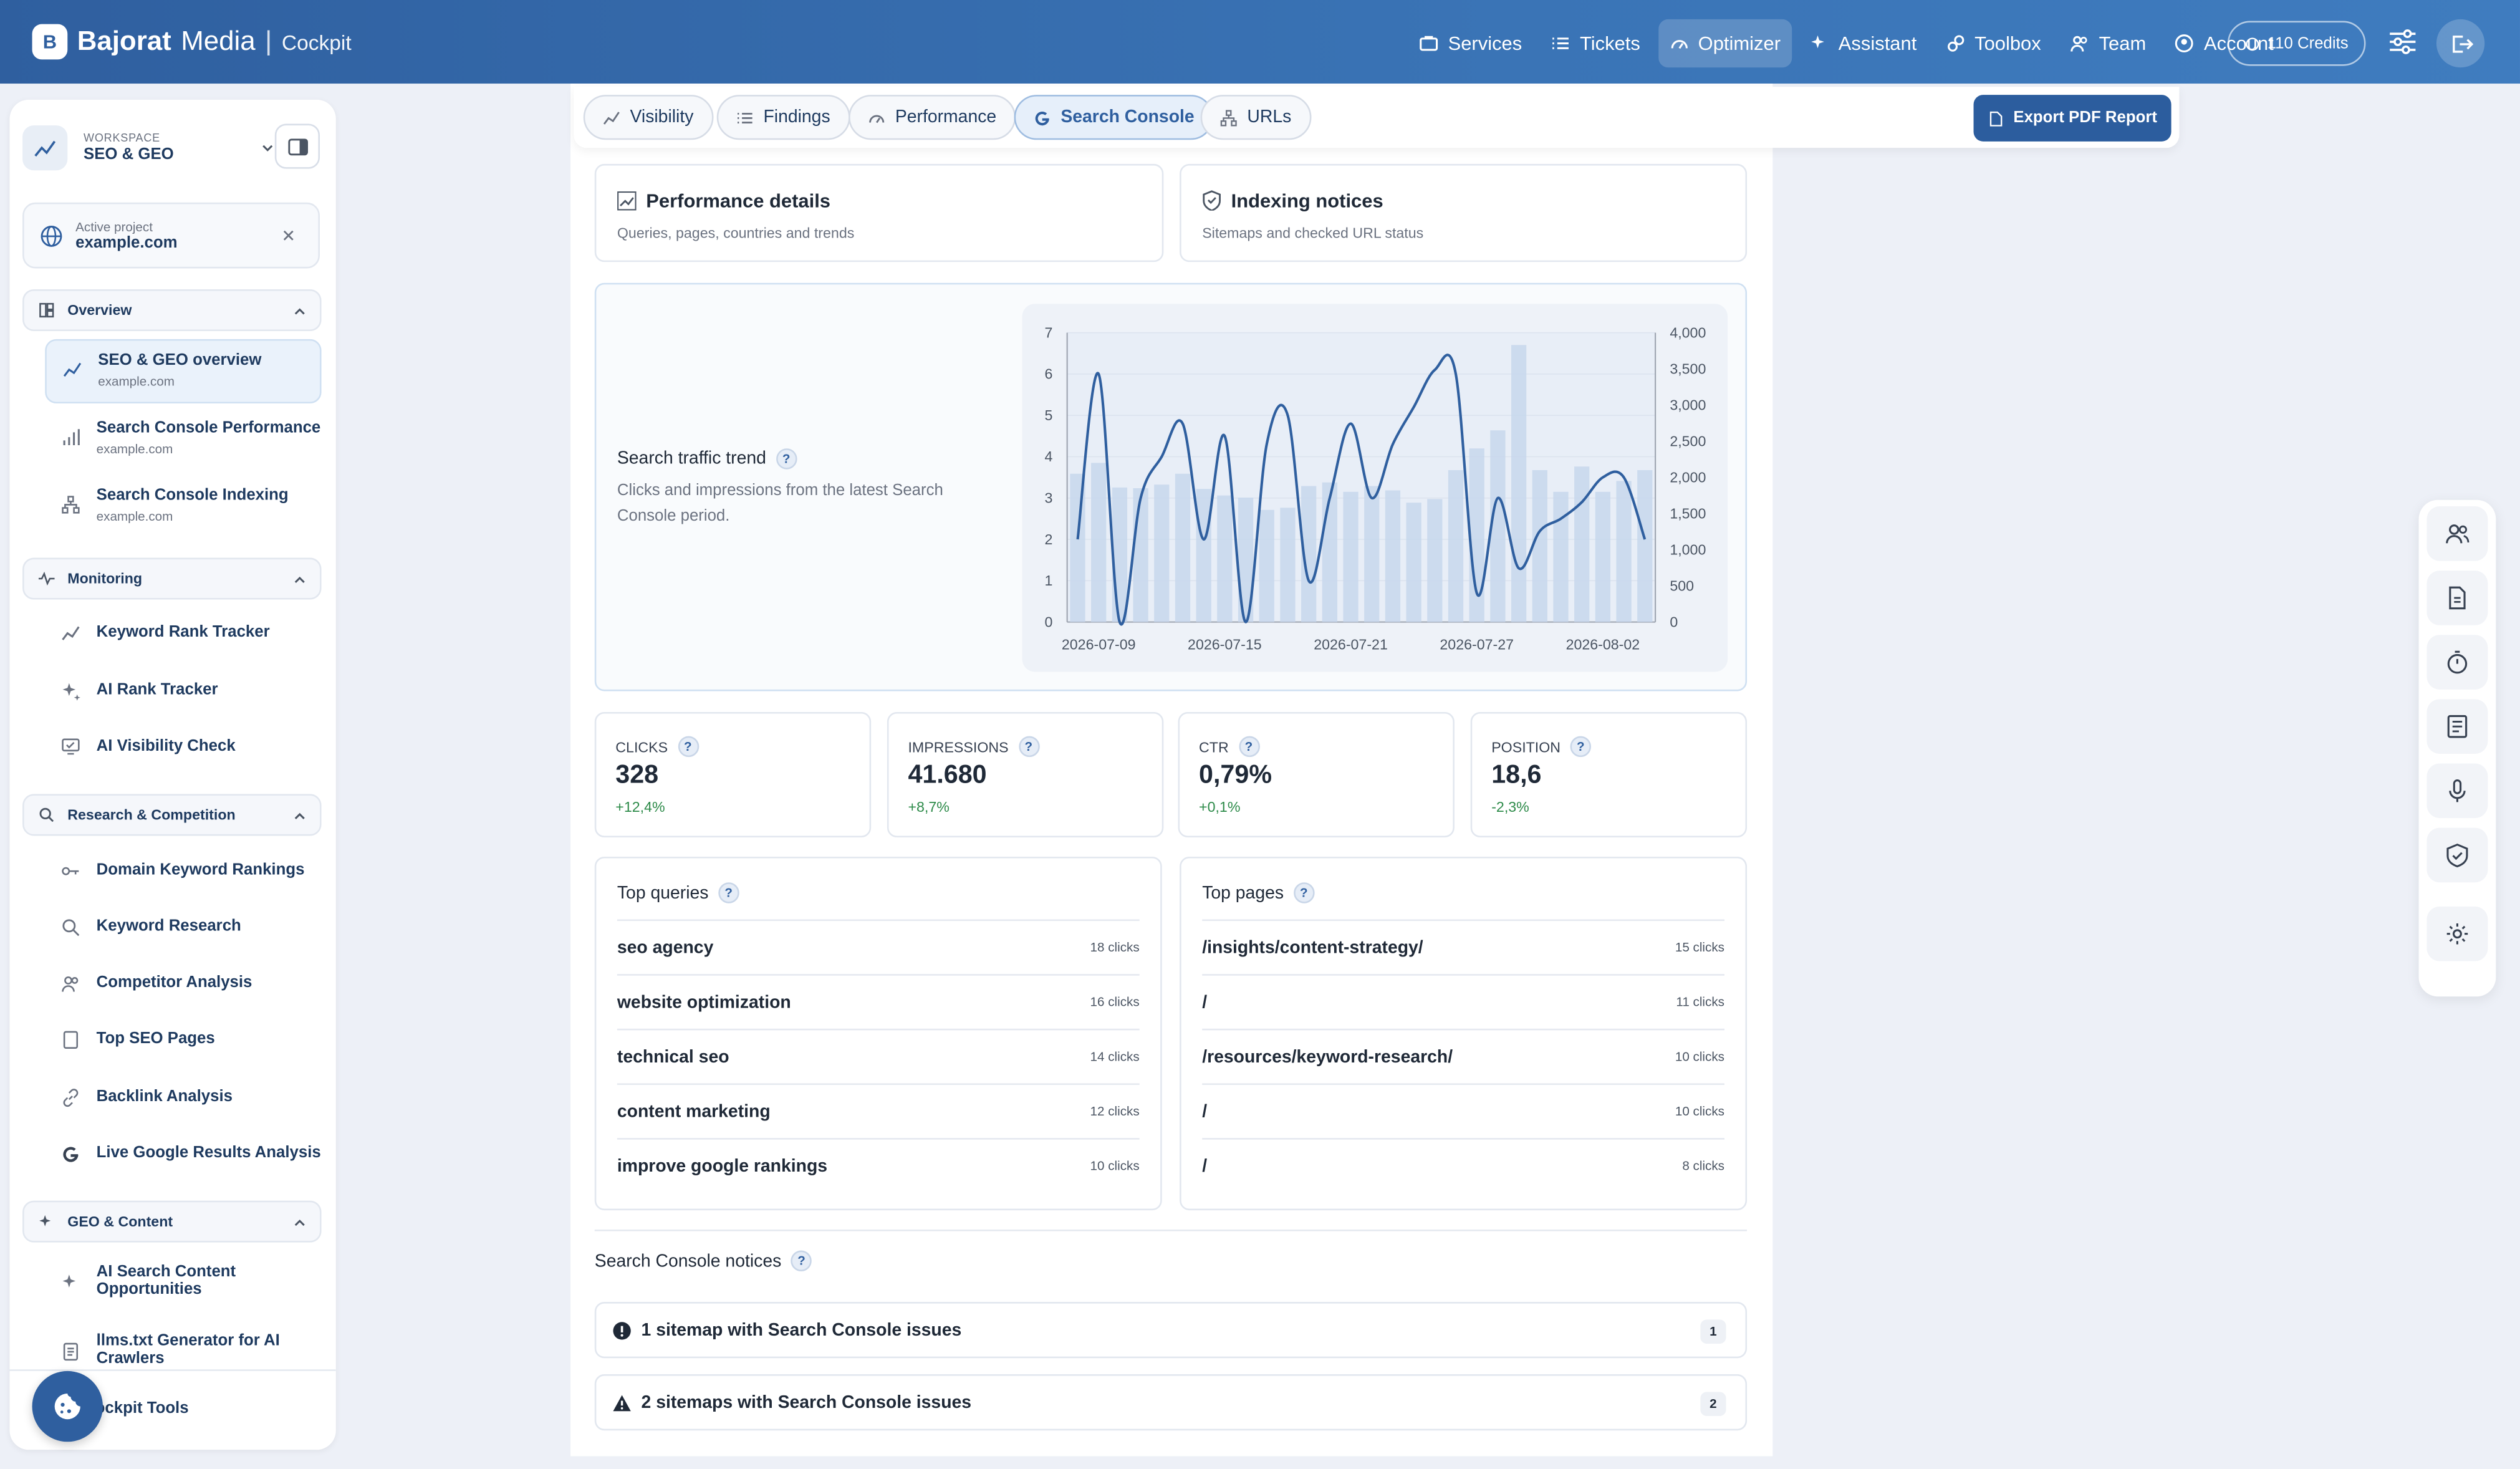 The height and width of the screenshot is (1469, 2520). Describe the element at coordinates (783, 117) in the screenshot. I see `tab-findings: Findings` at that location.